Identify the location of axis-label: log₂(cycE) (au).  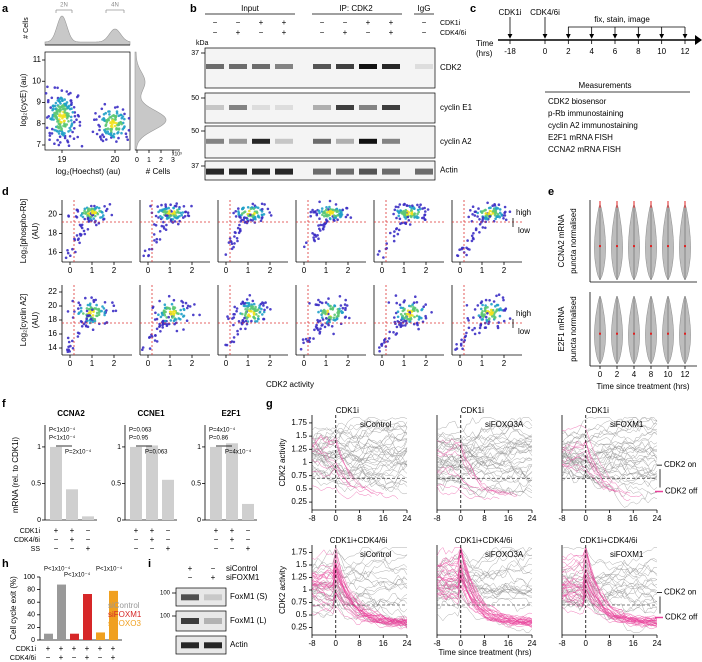
(23, 99).